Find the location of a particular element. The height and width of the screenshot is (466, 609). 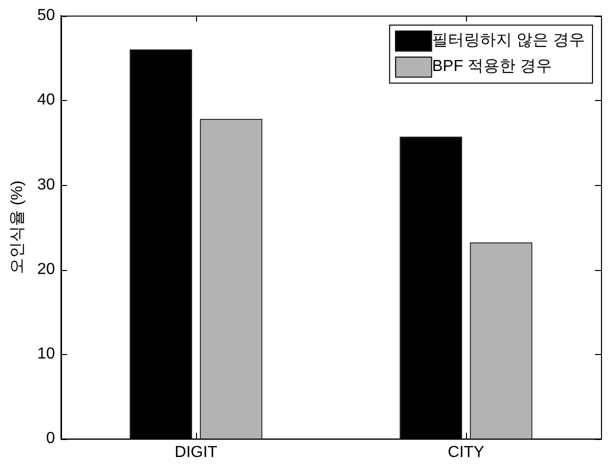

y-tick-label: 0 is located at coordinates (51, 439).